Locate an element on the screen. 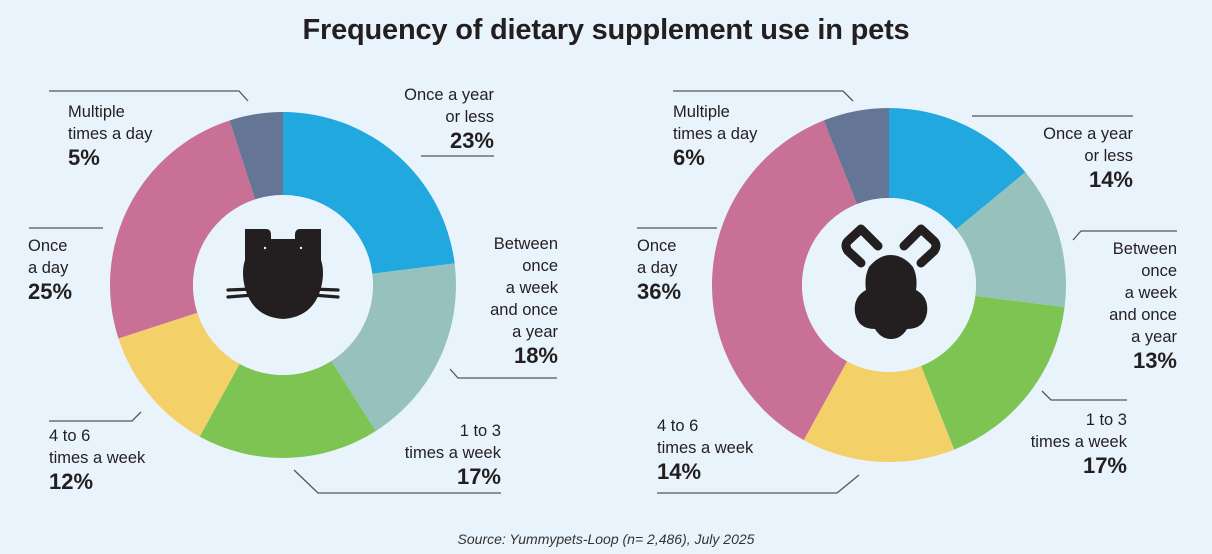 The image size is (1212, 554). label-dog-multiple: Multiple times a day 6% is located at coordinates (715, 136).